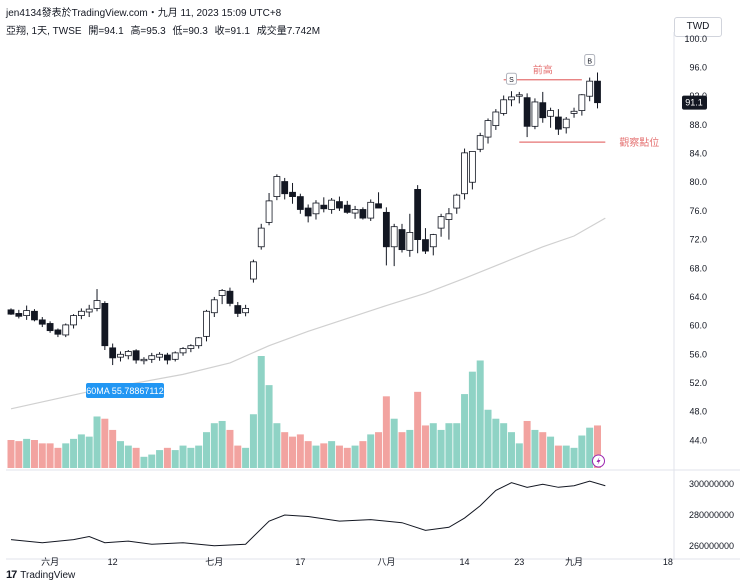  Describe the element at coordinates (694, 103) in the screenshot. I see `last-price-label: 91.1` at that location.